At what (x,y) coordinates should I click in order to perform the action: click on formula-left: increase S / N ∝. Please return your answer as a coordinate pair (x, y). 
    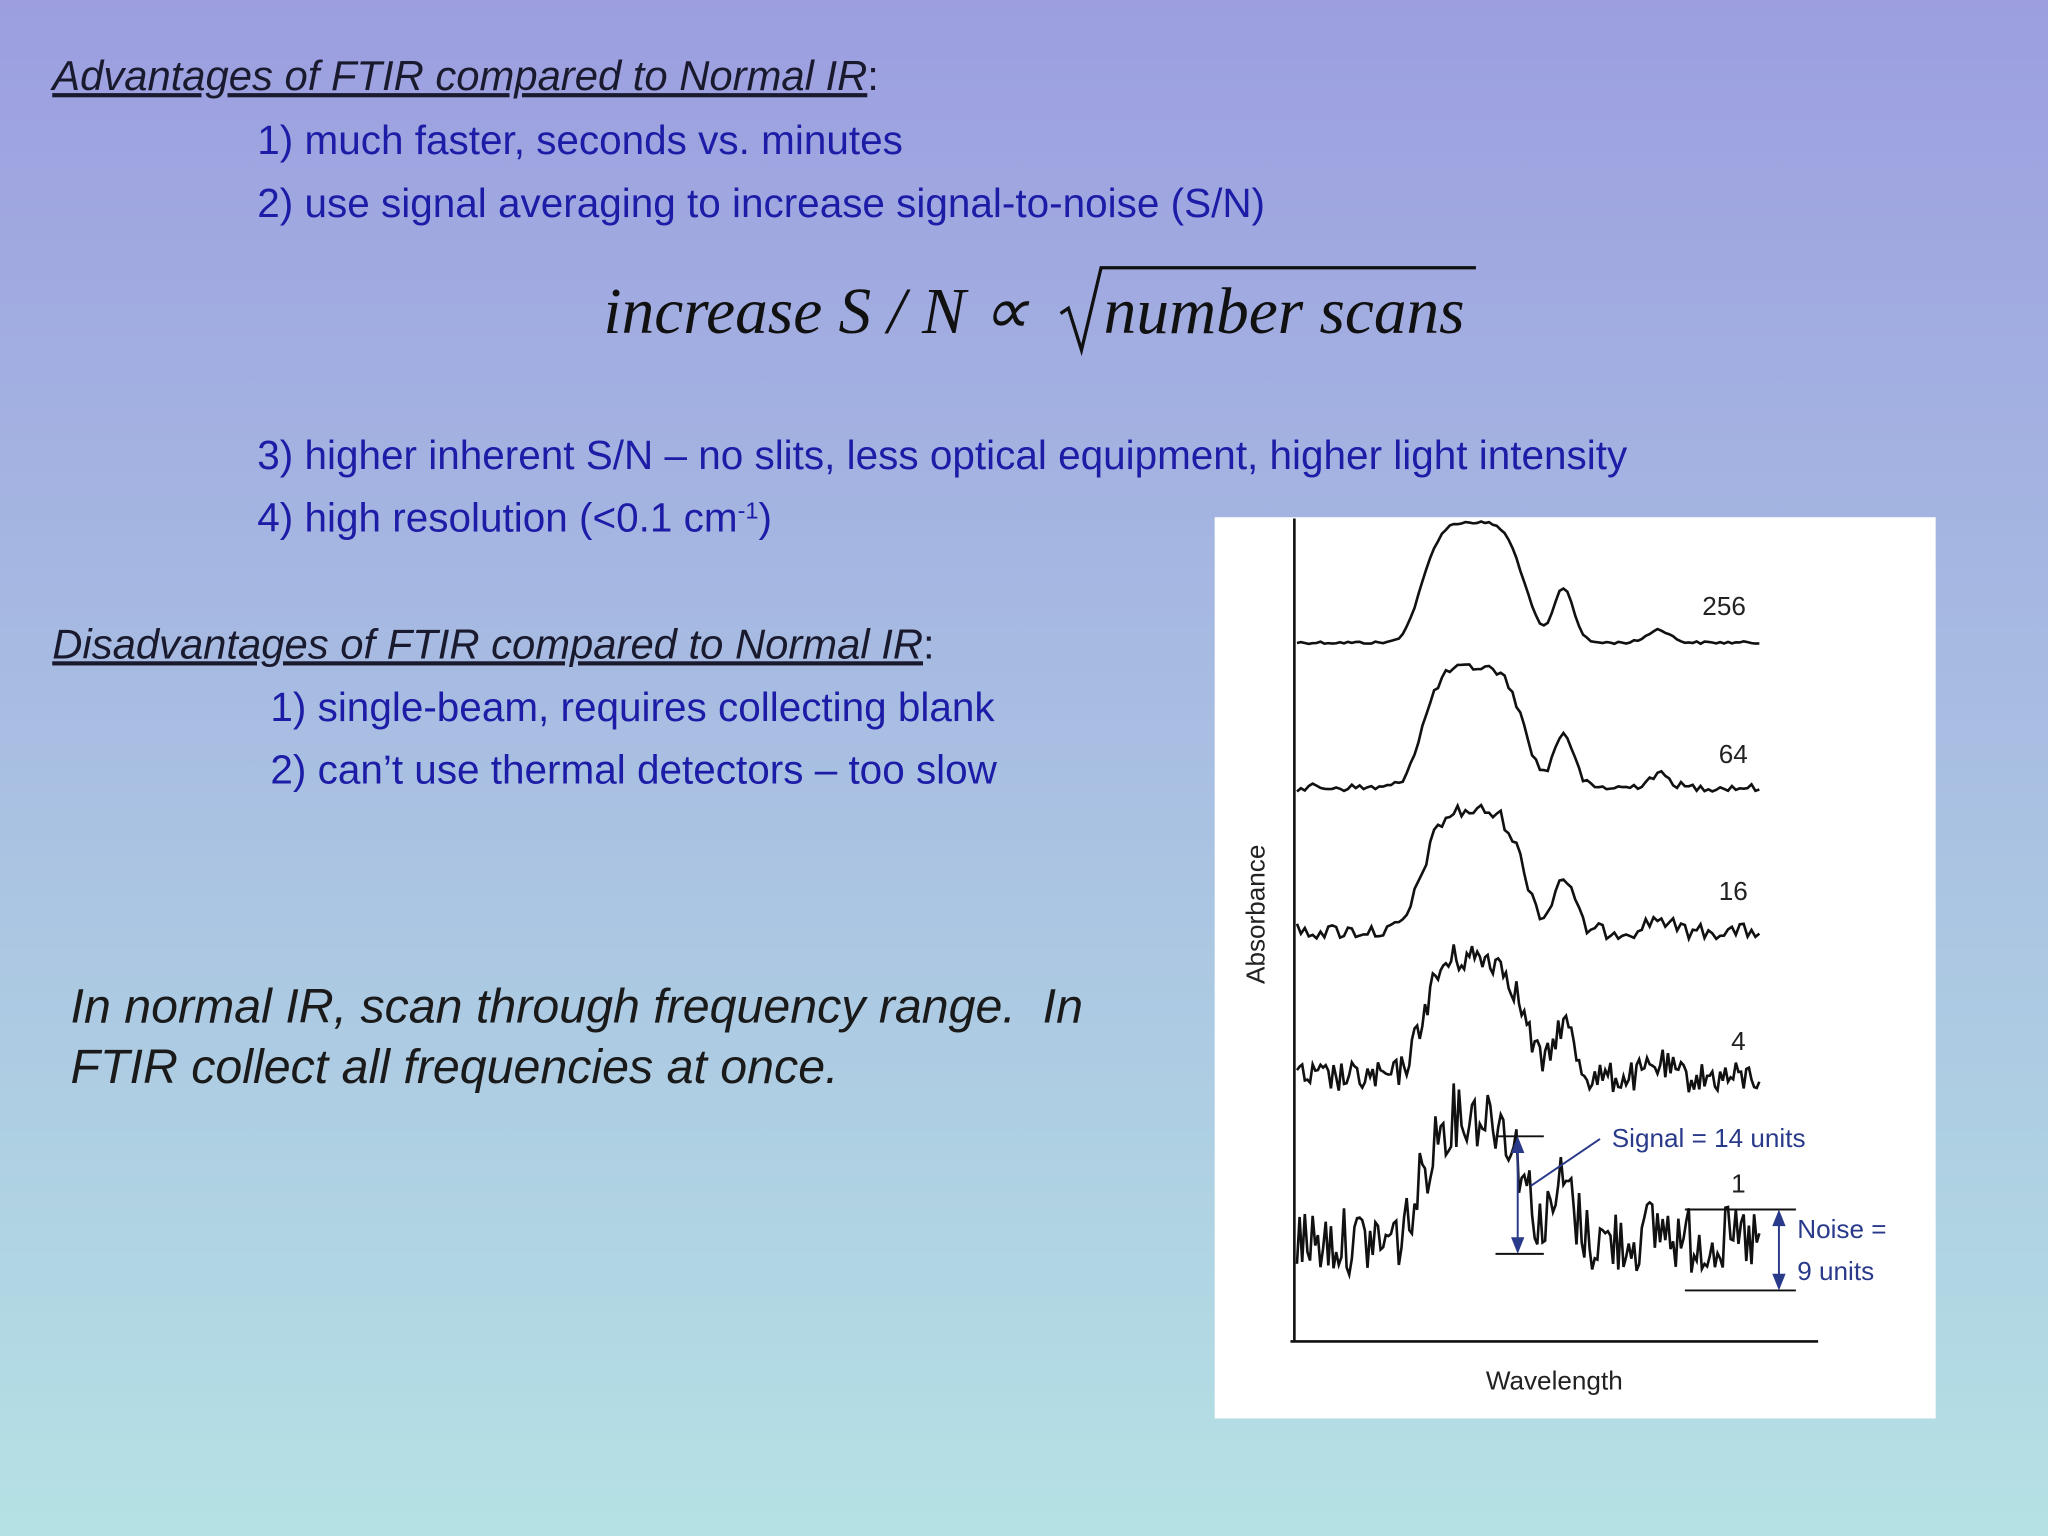
    Looking at the image, I should click on (816, 312).